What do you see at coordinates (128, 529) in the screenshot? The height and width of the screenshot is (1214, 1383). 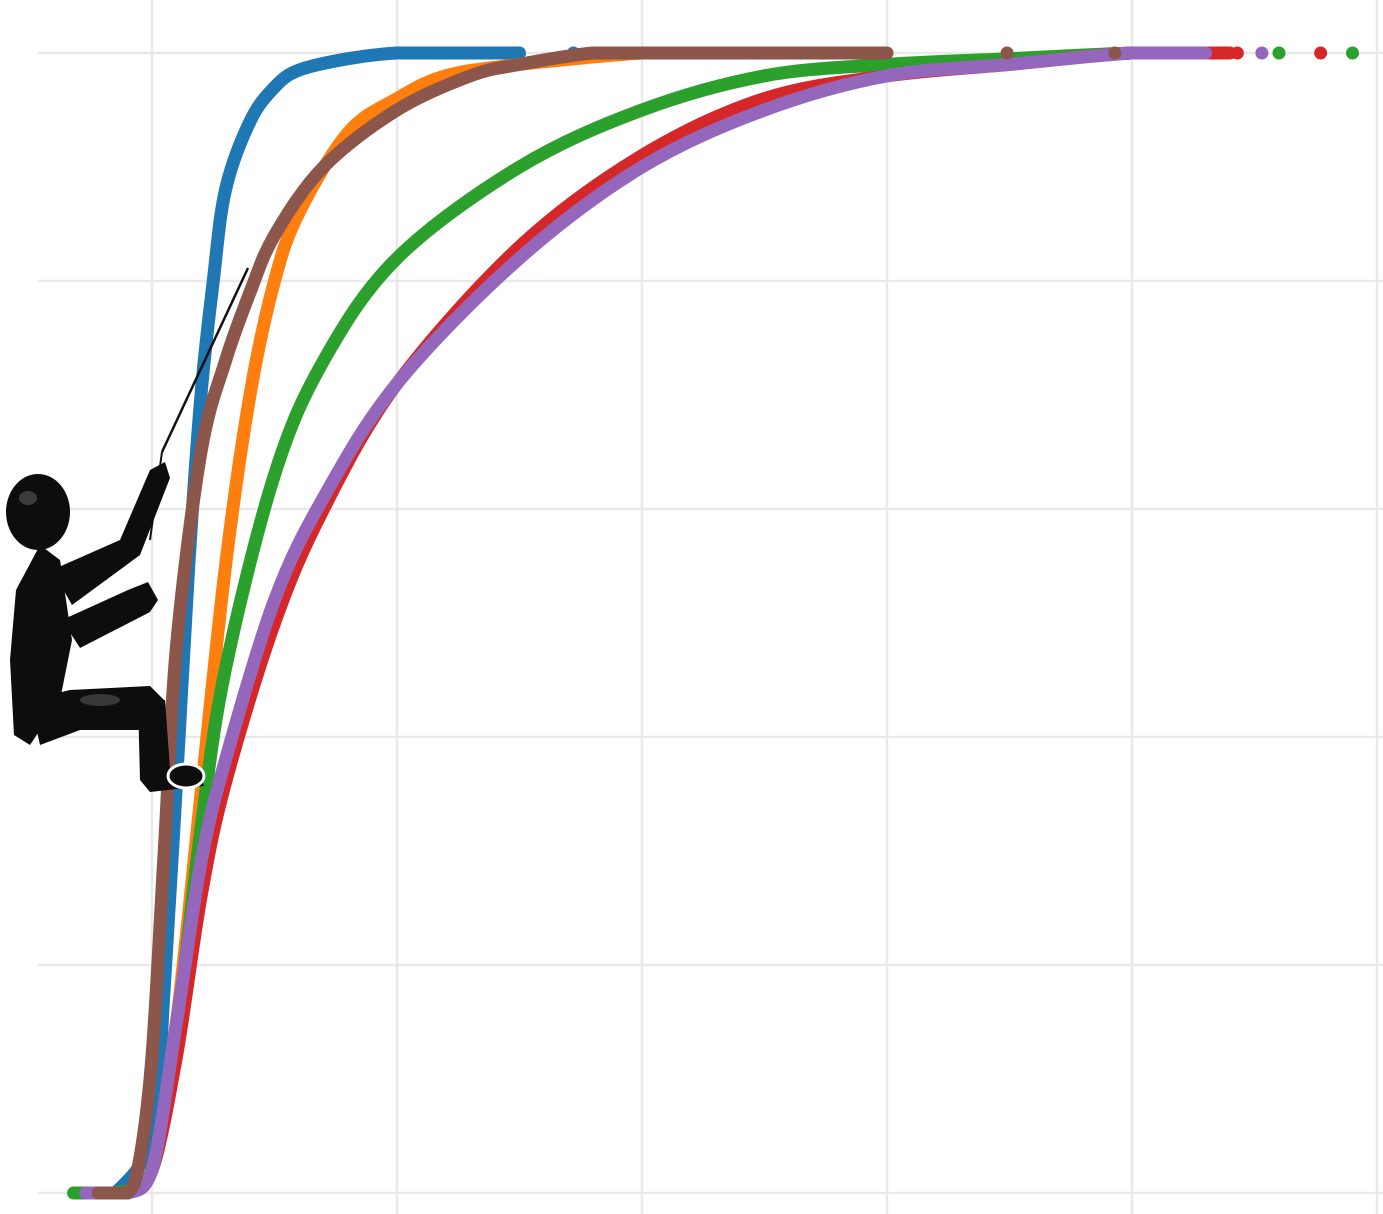 I see `climber-icon` at bounding box center [128, 529].